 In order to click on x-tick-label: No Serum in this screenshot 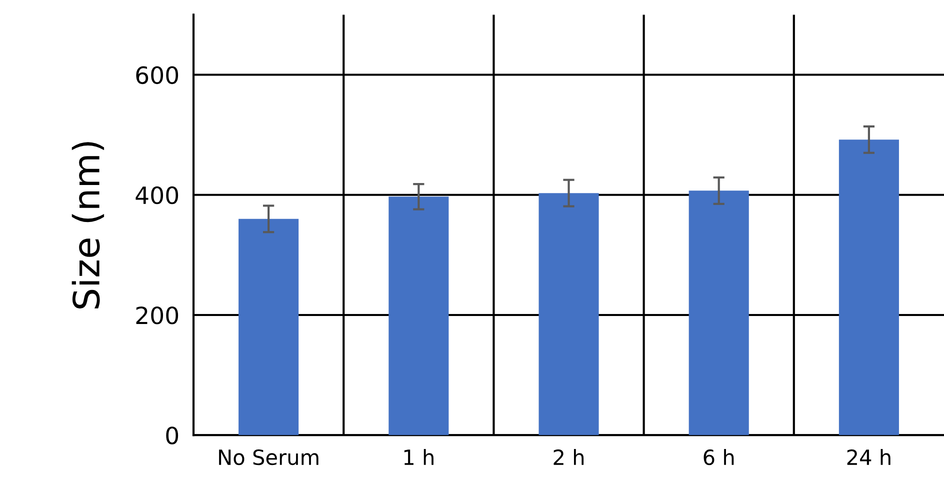, I will do `click(268, 457)`.